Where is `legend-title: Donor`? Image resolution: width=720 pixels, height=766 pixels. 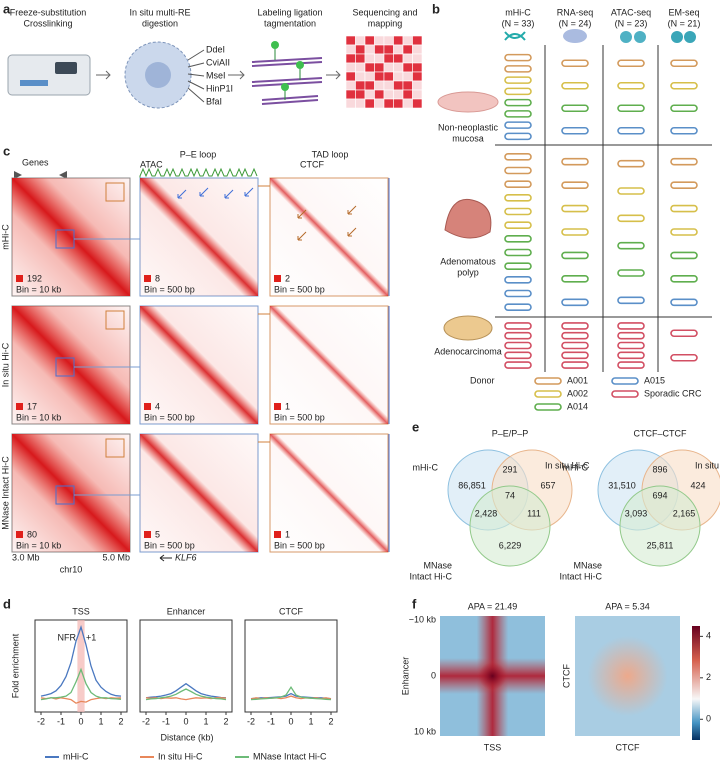 legend-title: Donor is located at coordinates (482, 380).